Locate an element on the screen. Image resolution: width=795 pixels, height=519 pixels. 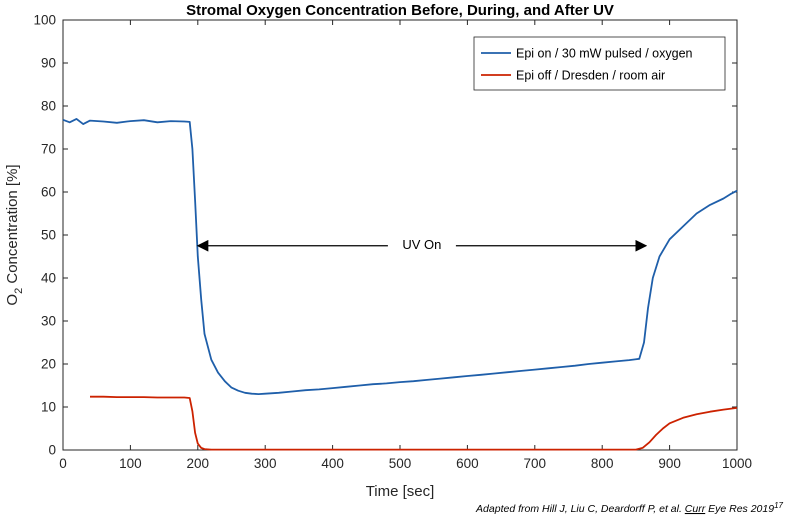
y-tick-label: 20 is located at coordinates (48, 364).